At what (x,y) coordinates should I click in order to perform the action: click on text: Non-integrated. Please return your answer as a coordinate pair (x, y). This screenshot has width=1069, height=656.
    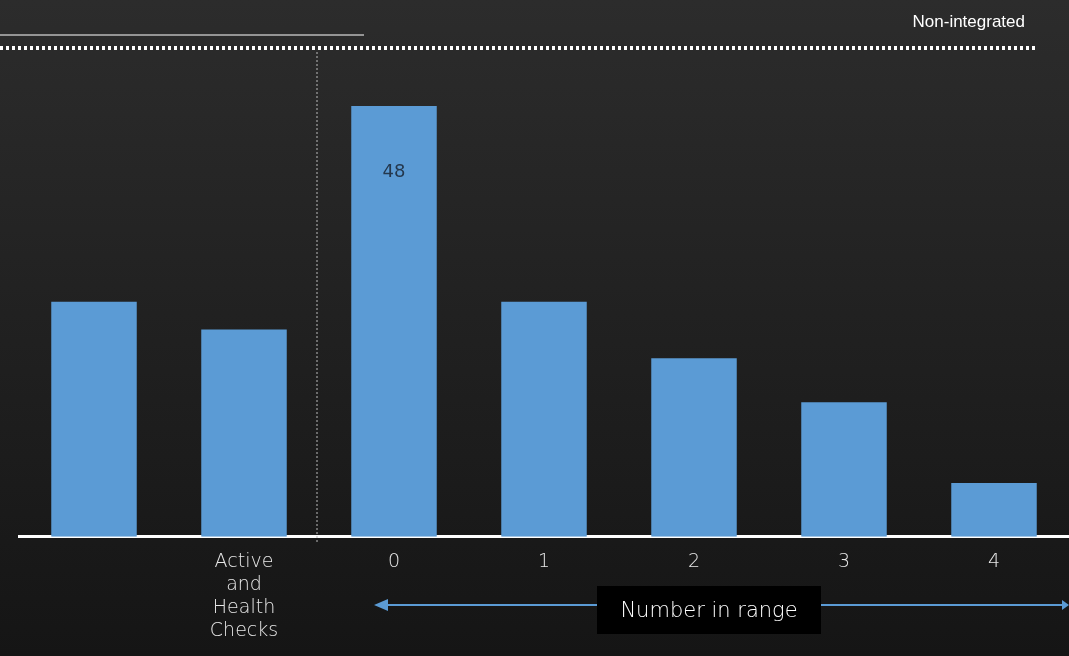
    Looking at the image, I should click on (968, 22).